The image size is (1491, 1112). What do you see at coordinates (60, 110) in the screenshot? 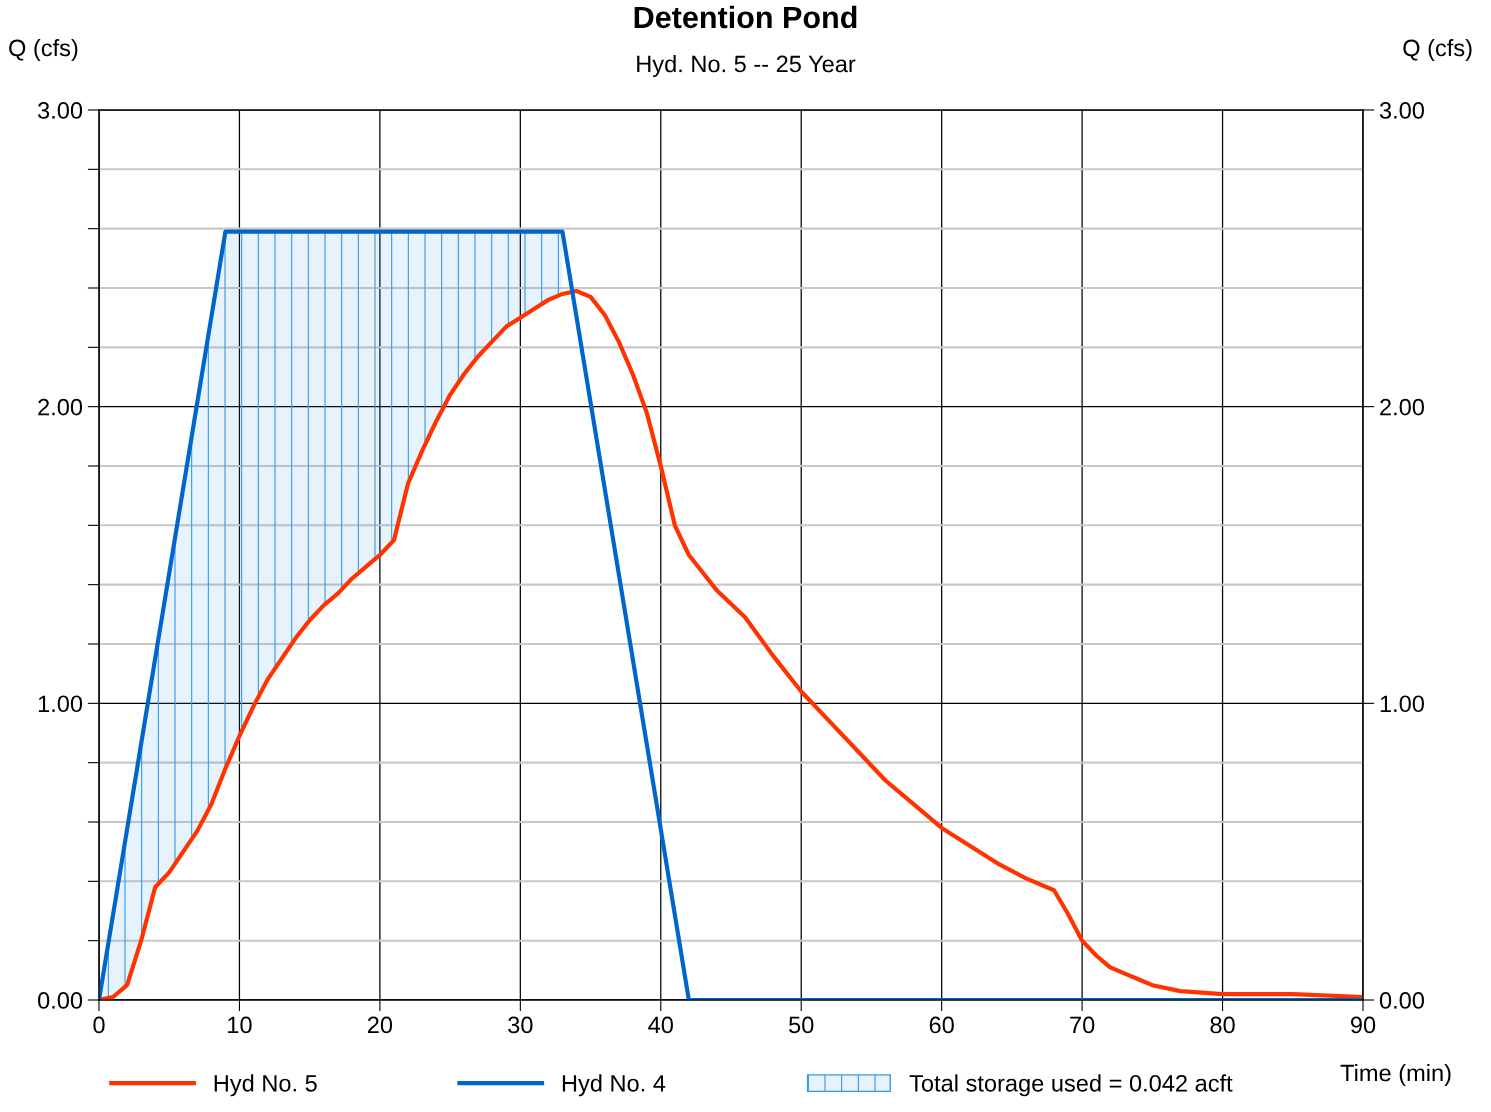
I see `y-tick-label: 3.00` at bounding box center [60, 110].